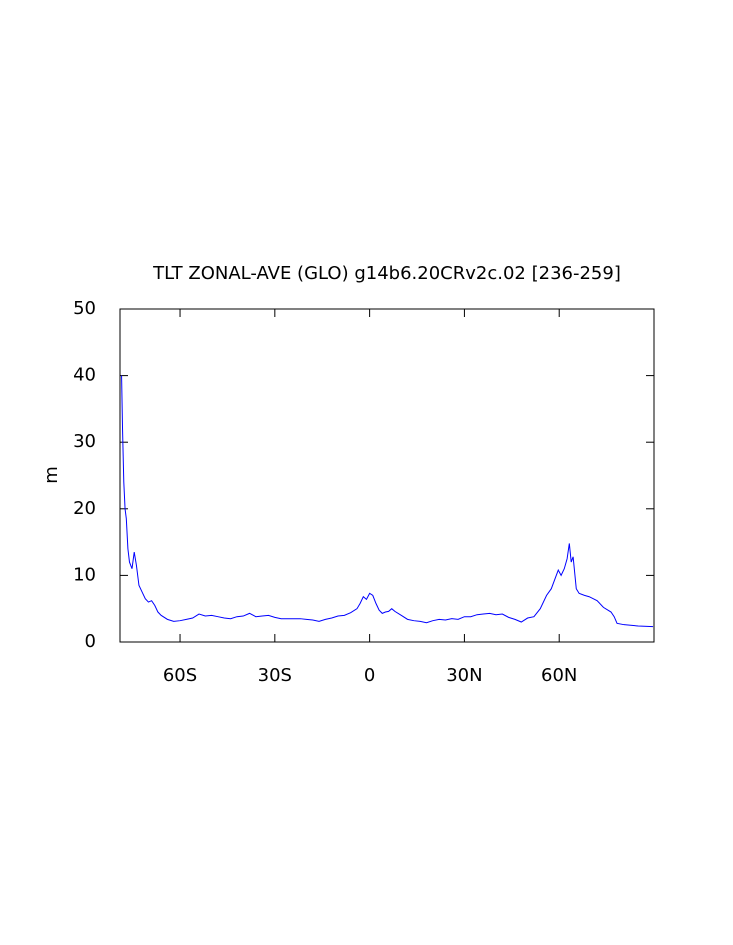 This screenshot has height=945, width=733. Describe the element at coordinates (84, 375) in the screenshot. I see `y-tick-label: 40` at that location.